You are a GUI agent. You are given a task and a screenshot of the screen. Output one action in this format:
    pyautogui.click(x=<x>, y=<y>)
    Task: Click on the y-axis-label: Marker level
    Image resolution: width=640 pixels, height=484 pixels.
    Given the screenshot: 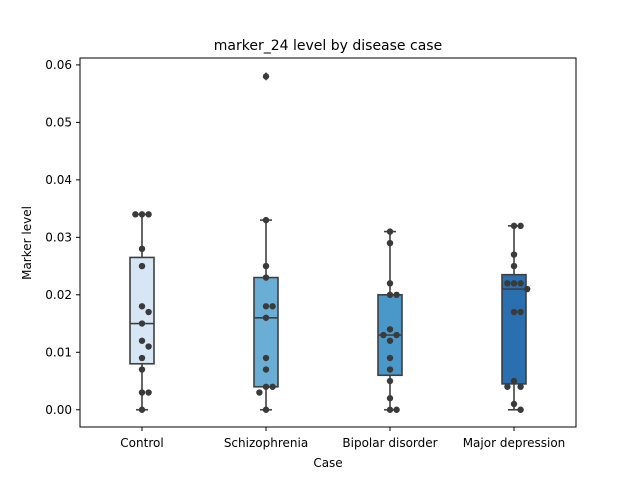 What is the action you would take?
    pyautogui.click(x=27, y=243)
    